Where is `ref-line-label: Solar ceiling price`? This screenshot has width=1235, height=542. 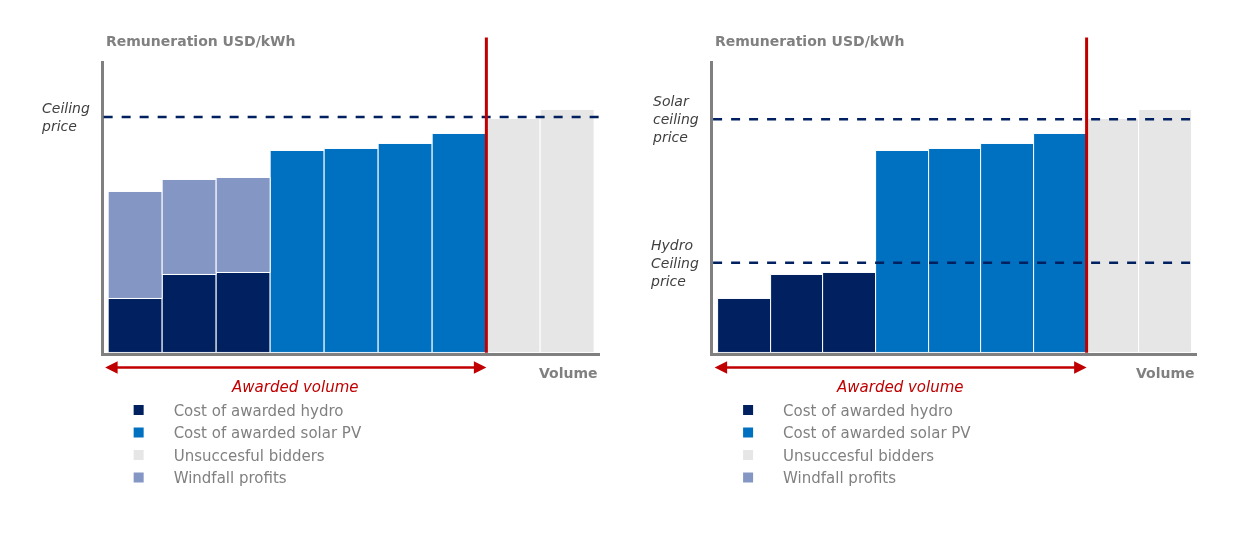 ref-line-label: Solar ceiling price is located at coordinates (675, 119).